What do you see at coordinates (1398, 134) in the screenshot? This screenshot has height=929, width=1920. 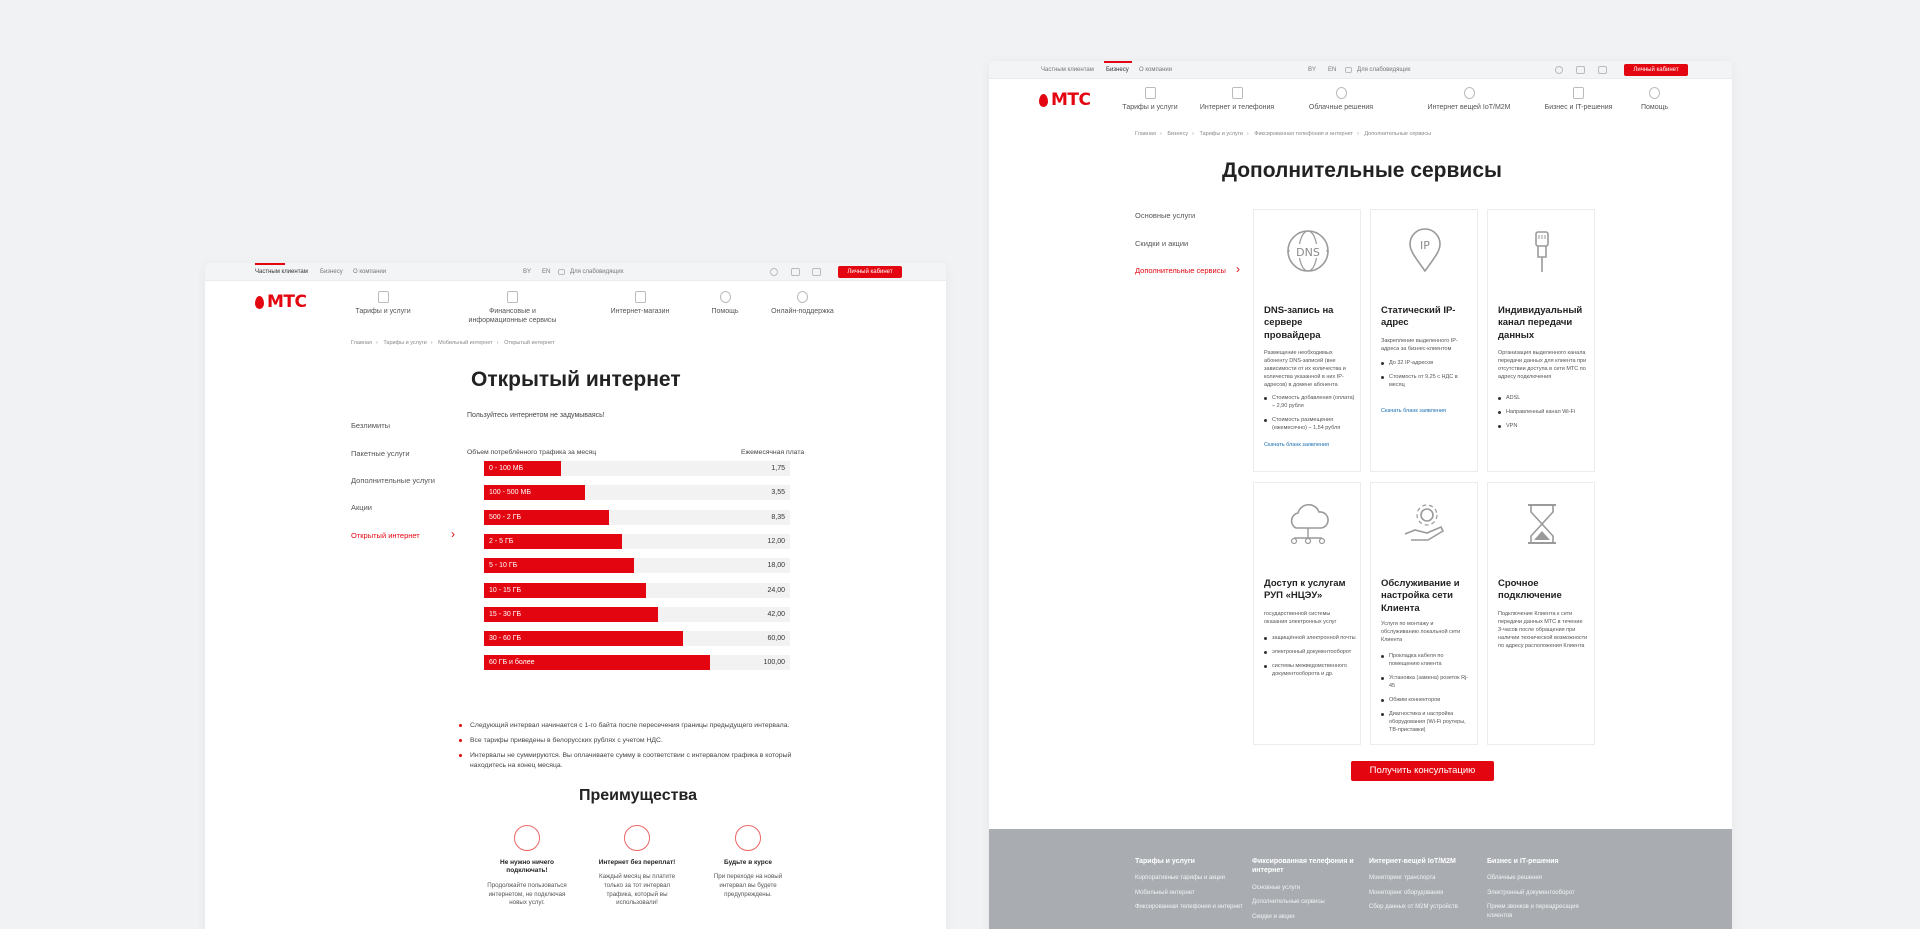 I see `crumb: Дополнительные сервисы` at bounding box center [1398, 134].